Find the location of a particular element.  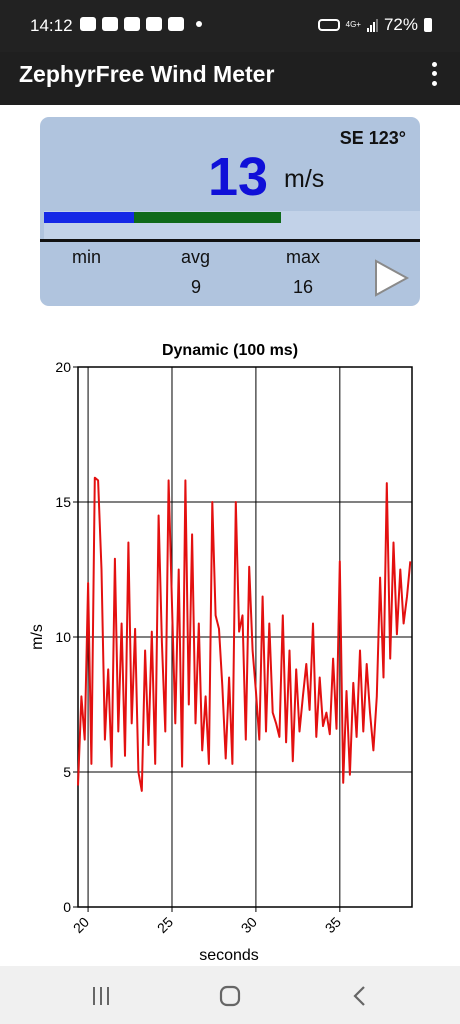

y-tick-label: 5 is located at coordinates (67, 772).